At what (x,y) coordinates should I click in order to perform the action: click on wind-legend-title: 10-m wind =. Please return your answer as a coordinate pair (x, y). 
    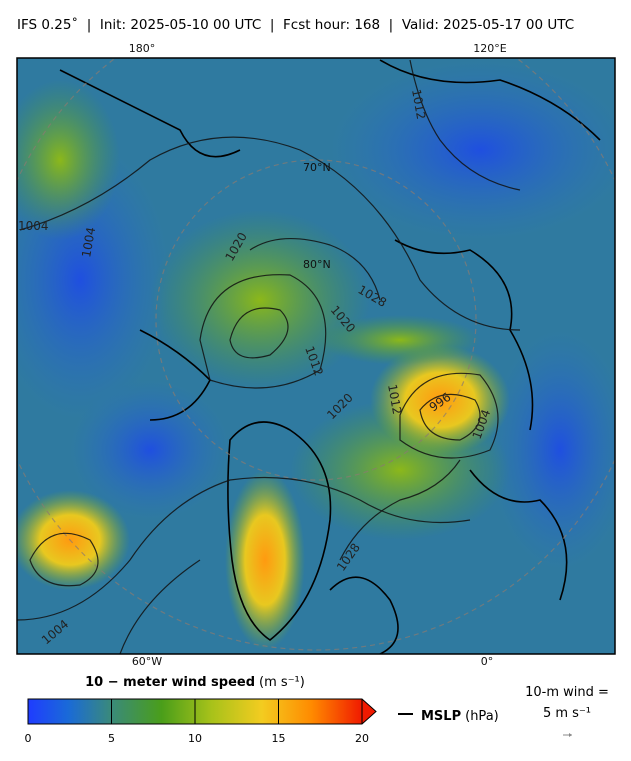
    Looking at the image, I should click on (567, 692).